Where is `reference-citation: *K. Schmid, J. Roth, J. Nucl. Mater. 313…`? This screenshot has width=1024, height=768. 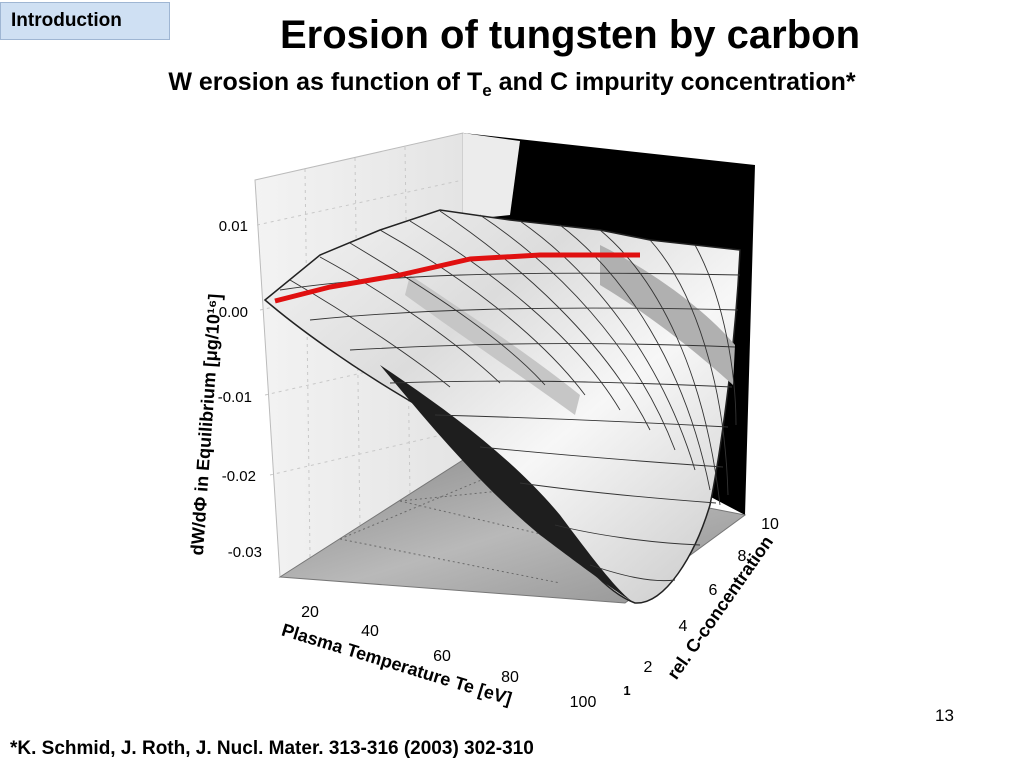
reference-citation: *K. Schmid, J. Roth, J. Nucl. Mater. 313… is located at coordinates (272, 748).